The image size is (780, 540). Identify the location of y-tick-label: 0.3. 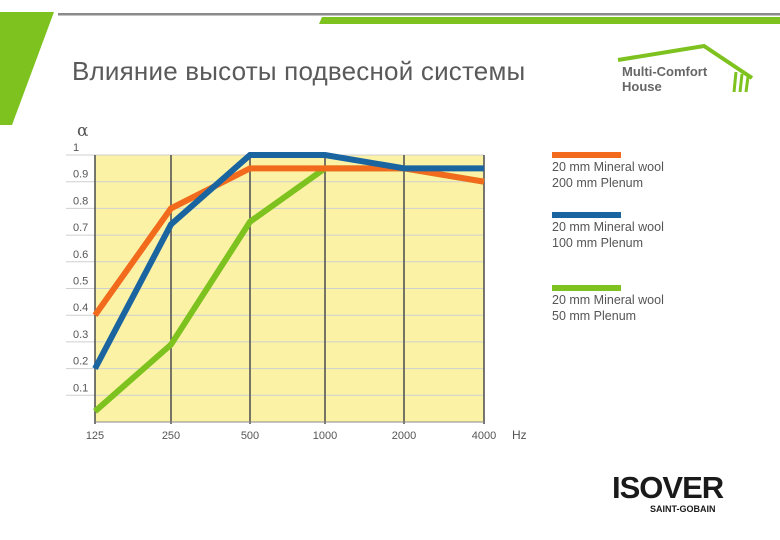
(80, 335).